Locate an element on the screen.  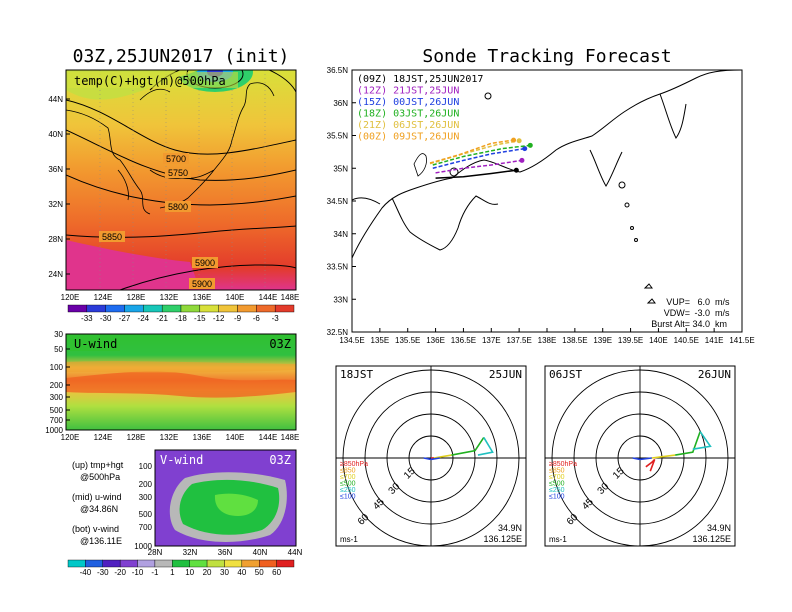
warm-pink-area is located at coordinates (133, 265).